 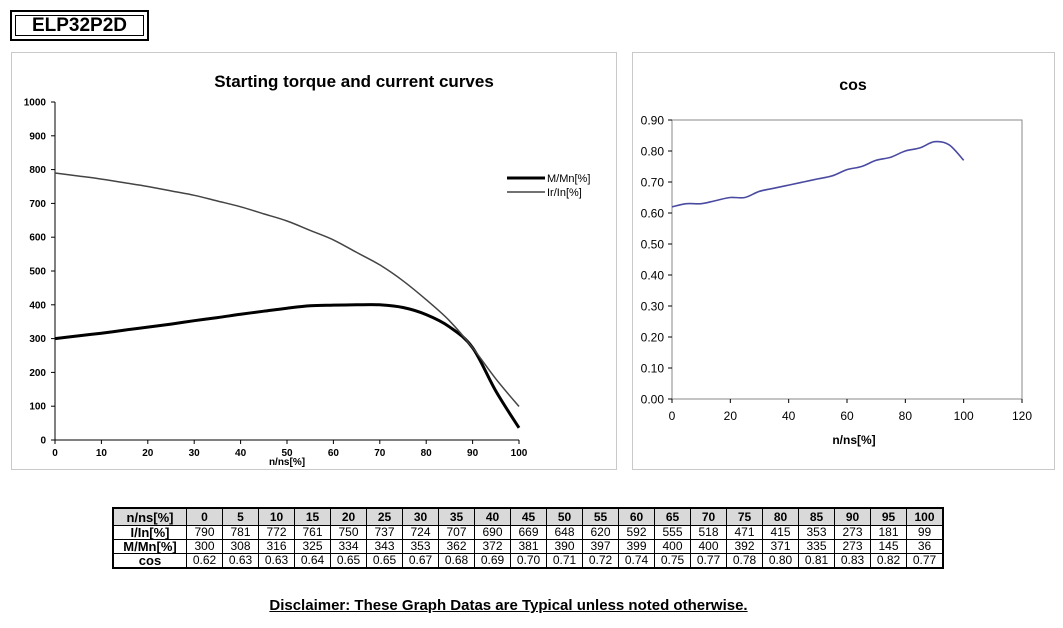 I want to click on table-cell: 0.62, so click(x=204, y=561).